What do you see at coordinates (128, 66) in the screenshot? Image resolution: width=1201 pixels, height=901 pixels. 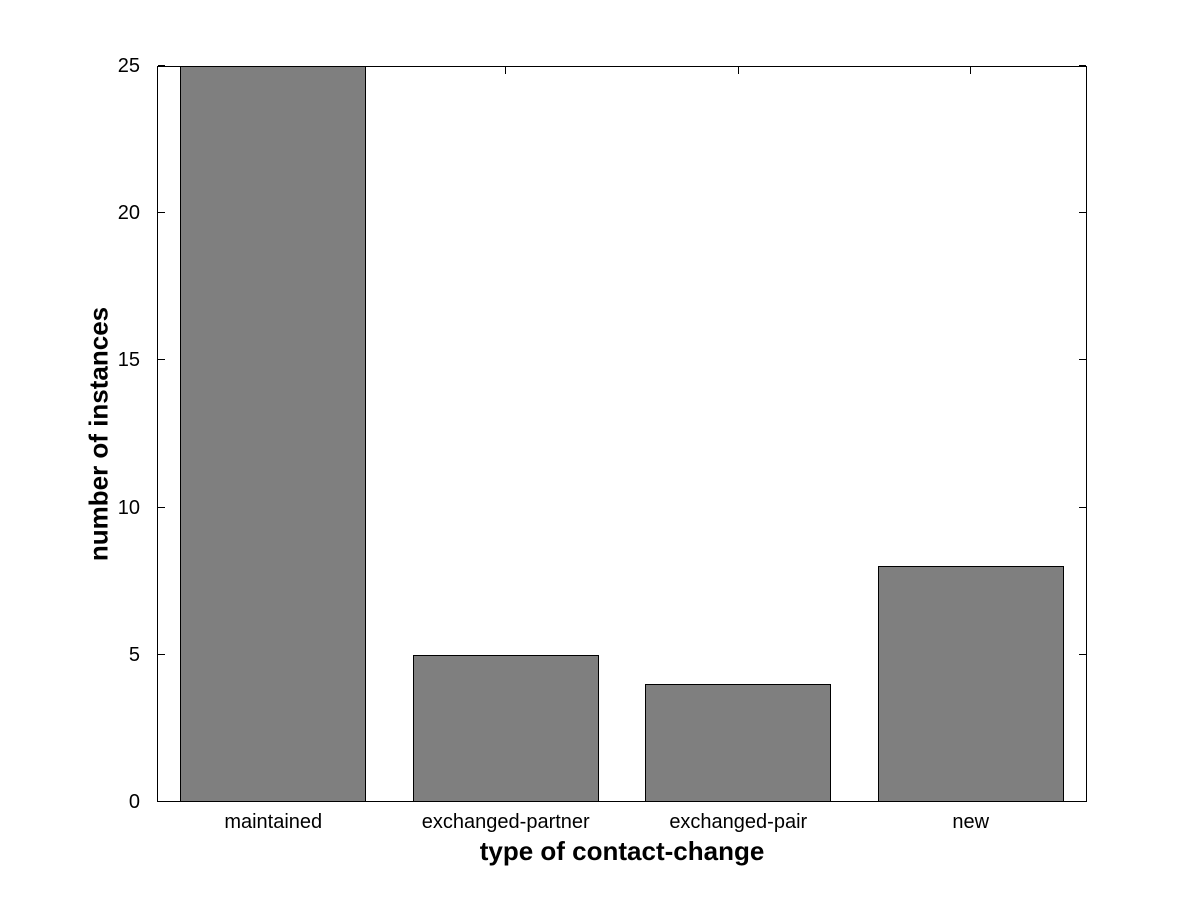 I see `y-tick-label-25: 25` at bounding box center [128, 66].